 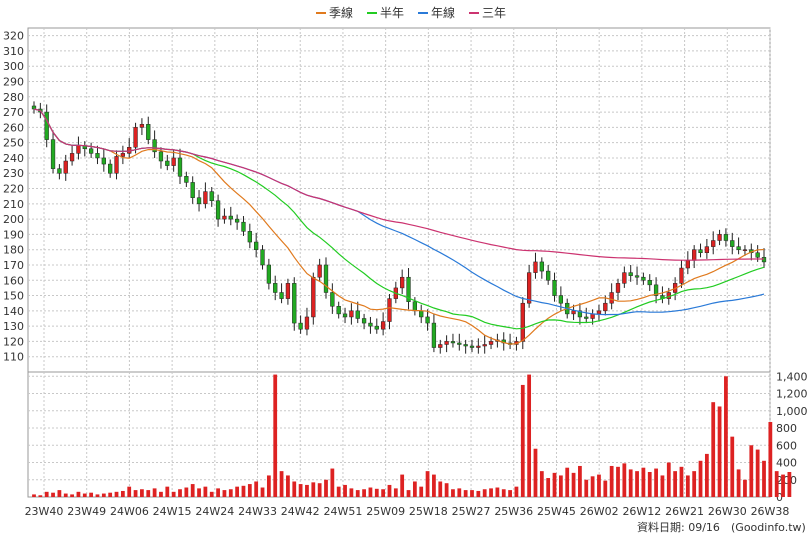 I want to click on x-tick-label: 25W36, so click(x=513, y=511).